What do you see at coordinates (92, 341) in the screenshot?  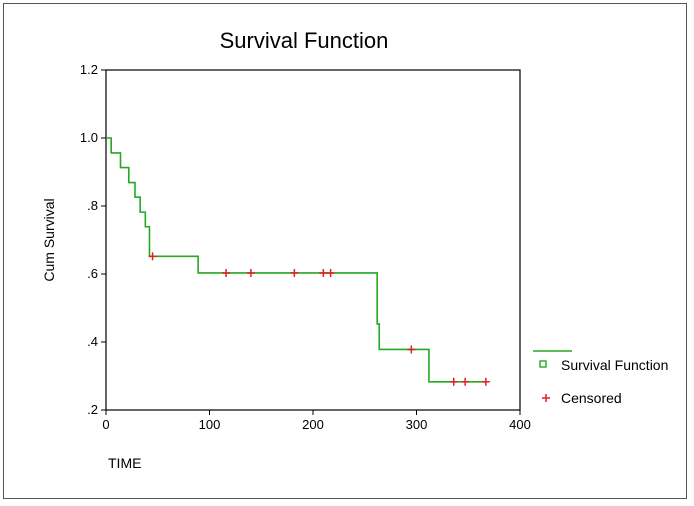 I see `y-tick-label: .4` at bounding box center [92, 341].